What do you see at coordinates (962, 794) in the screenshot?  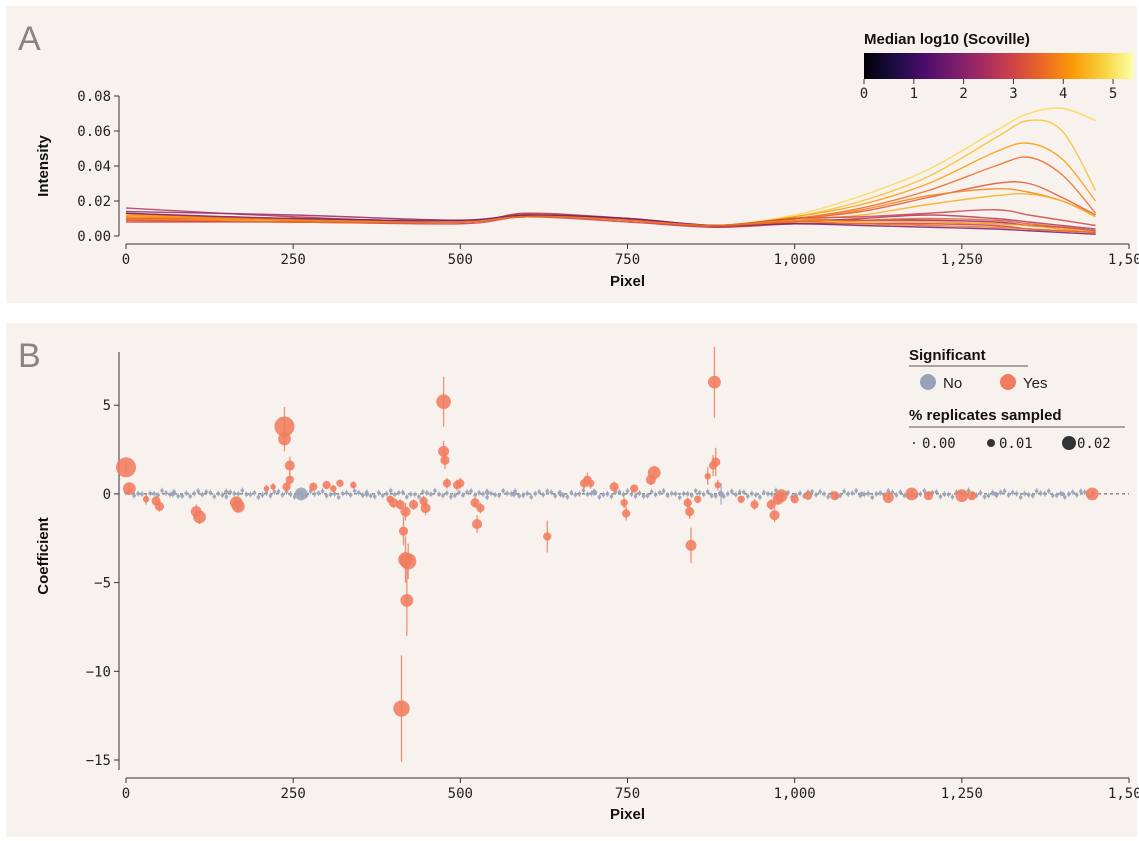 I see `x-tick-label: 1,250` at bounding box center [962, 794].